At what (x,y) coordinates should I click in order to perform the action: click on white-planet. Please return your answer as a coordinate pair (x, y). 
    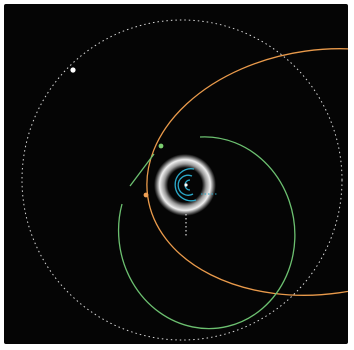
    Looking at the image, I should click on (73, 70).